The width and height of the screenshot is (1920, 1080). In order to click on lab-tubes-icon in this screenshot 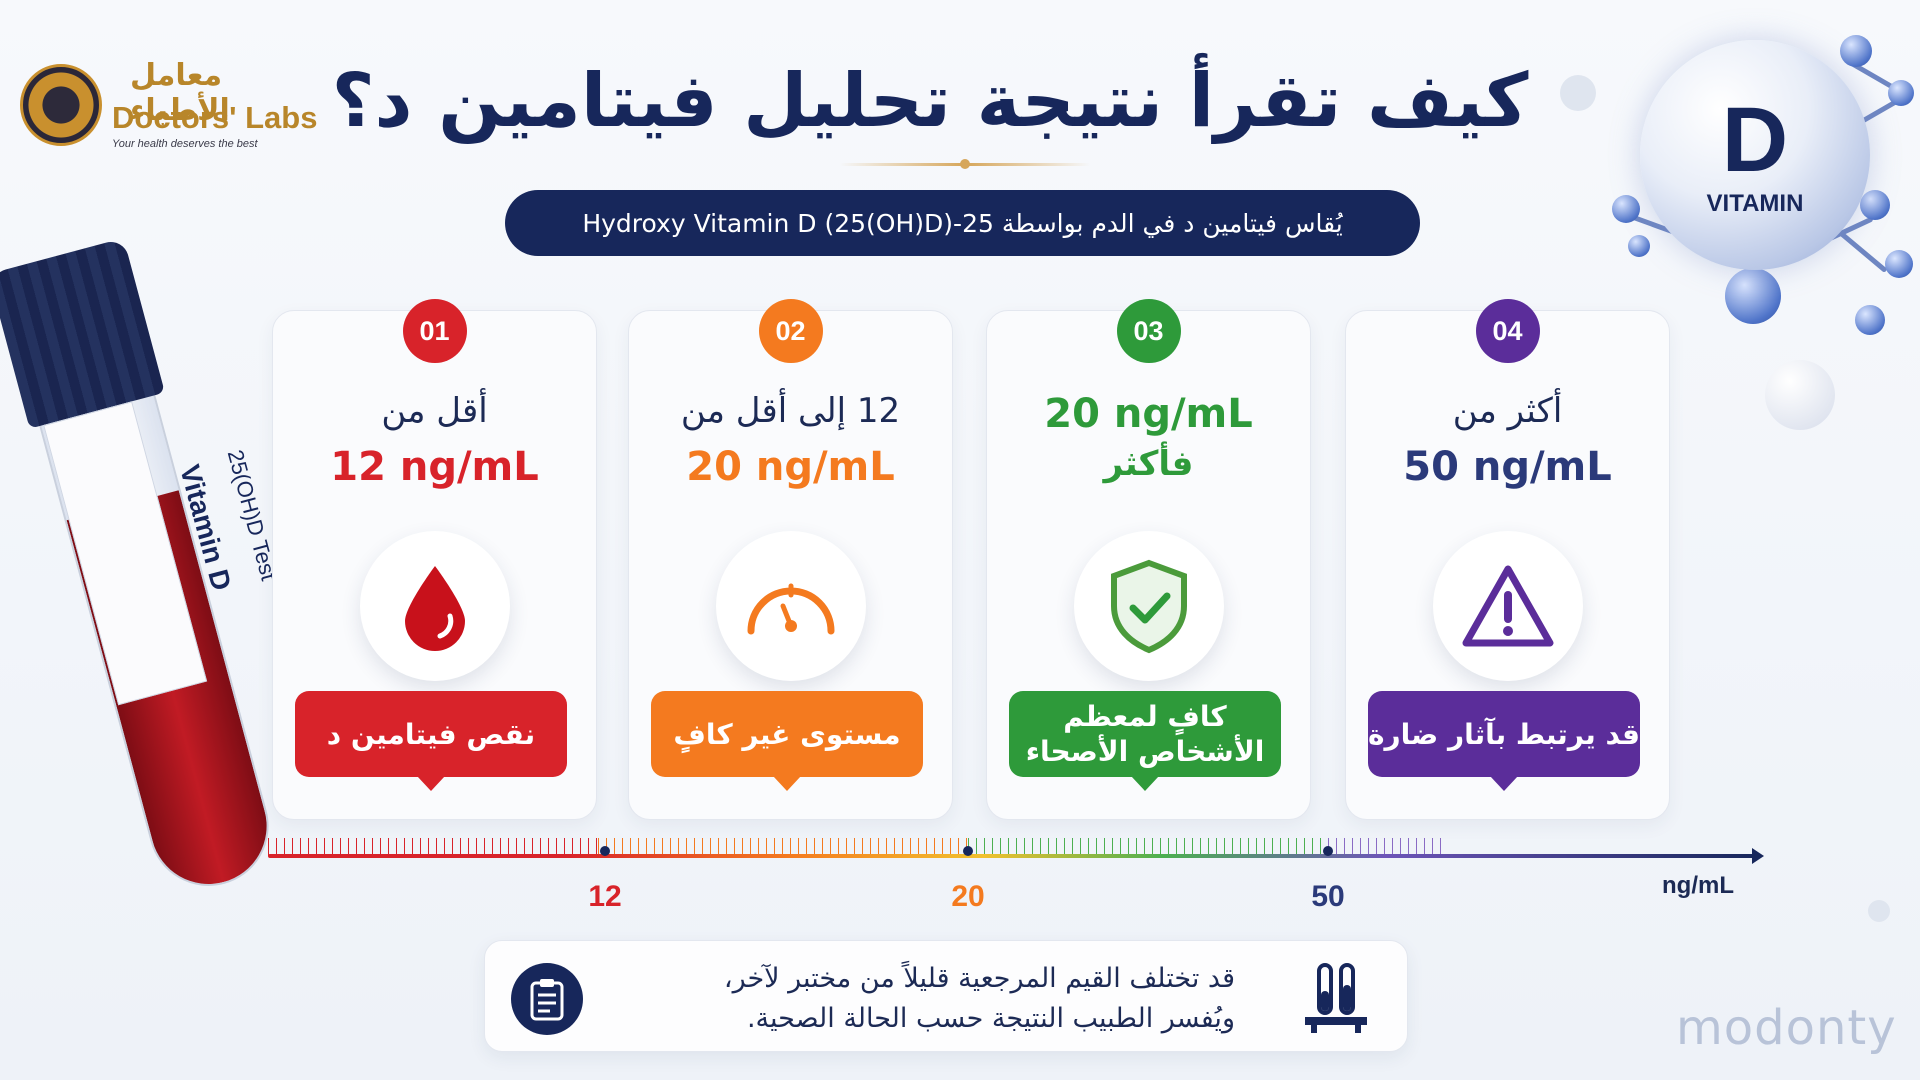, I will do `click(1336, 999)`.